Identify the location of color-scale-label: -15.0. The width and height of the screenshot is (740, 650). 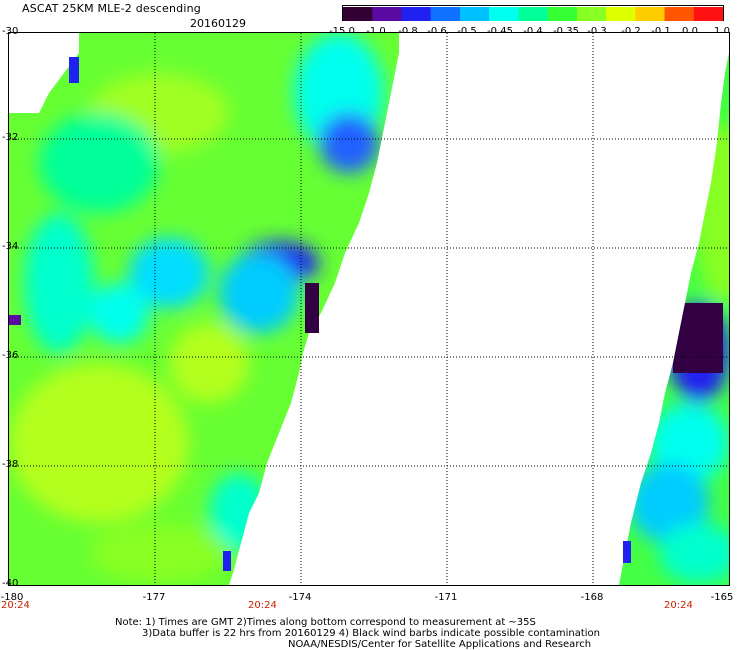
(342, 31).